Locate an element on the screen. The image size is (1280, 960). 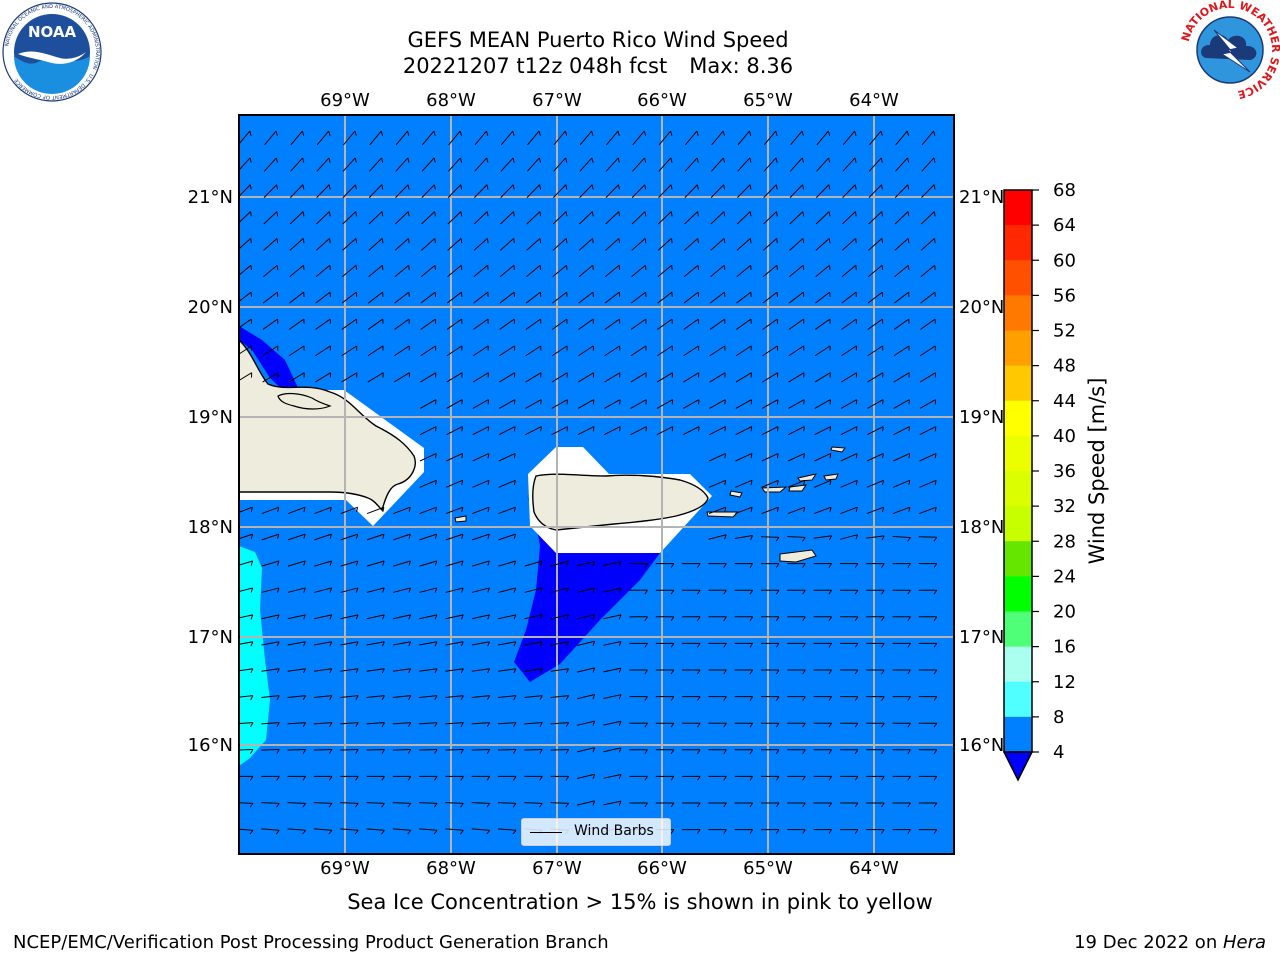
lon-label-bottom: 66°W is located at coordinates (662, 868).